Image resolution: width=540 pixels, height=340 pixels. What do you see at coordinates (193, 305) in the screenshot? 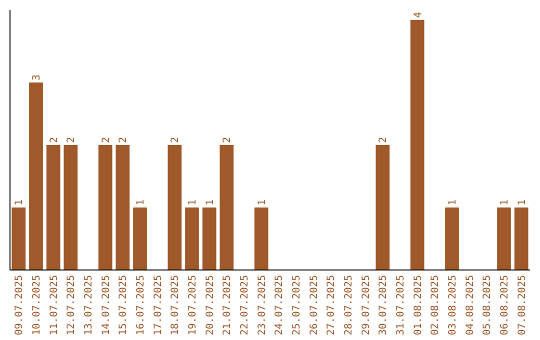
I see `x-tick-label: 19.07.2025` at bounding box center [193, 305].